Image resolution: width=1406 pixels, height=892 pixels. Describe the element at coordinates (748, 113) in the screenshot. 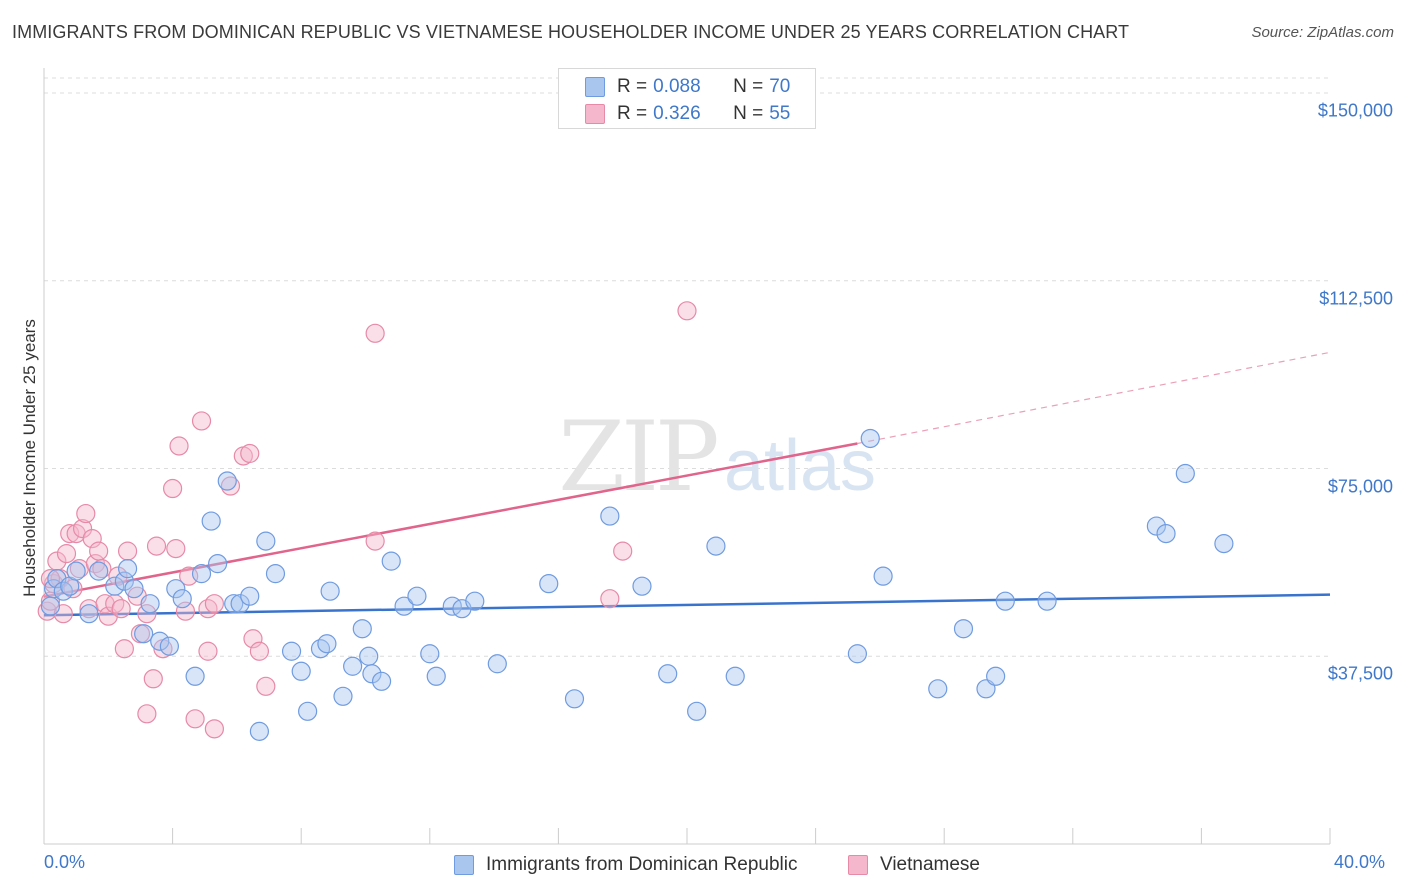

I see `legend-n-label: N =` at that location.